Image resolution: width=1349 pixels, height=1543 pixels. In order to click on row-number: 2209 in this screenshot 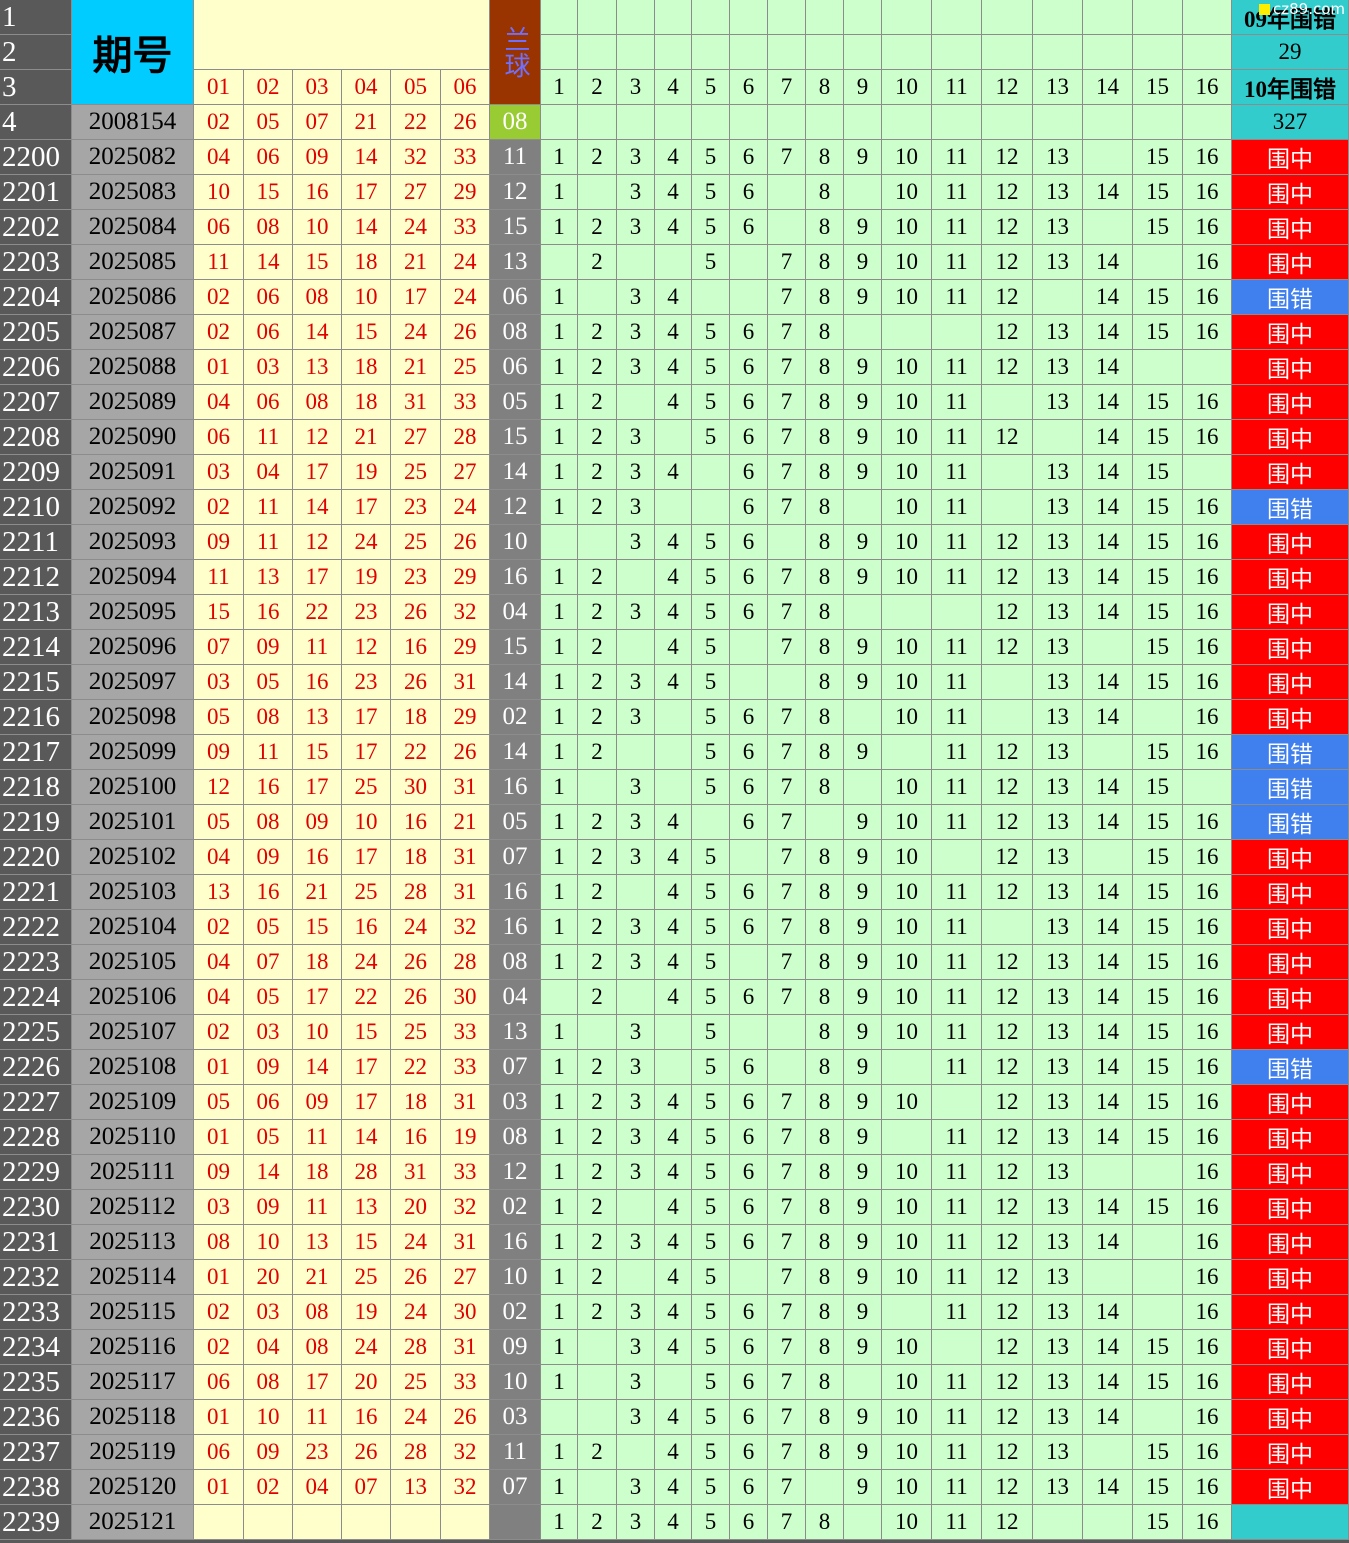, I will do `click(36, 472)`.